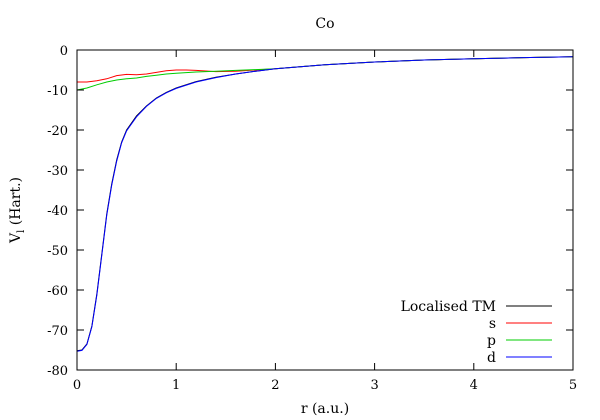  Describe the element at coordinates (374, 385) in the screenshot. I see `x-tick-label: 3` at that location.